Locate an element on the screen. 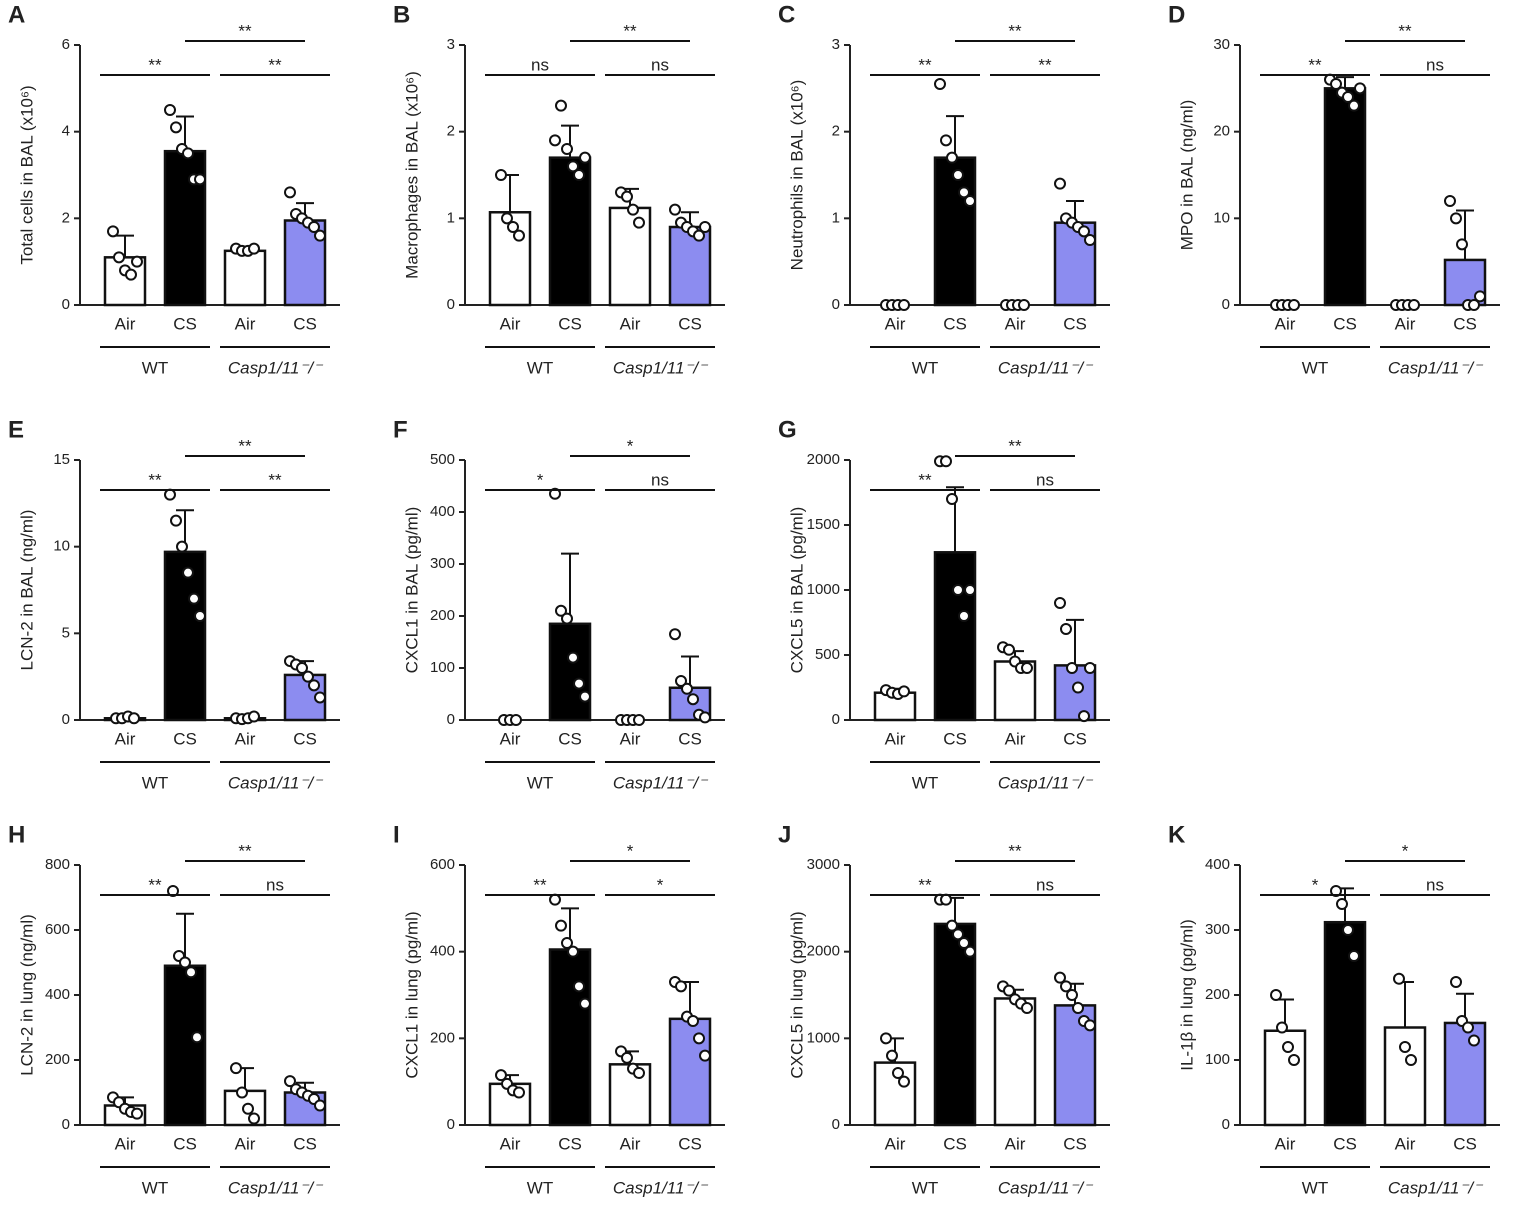 This screenshot has width=1535, height=1226. y-tick-label: 1000 is located at coordinates (823, 589).